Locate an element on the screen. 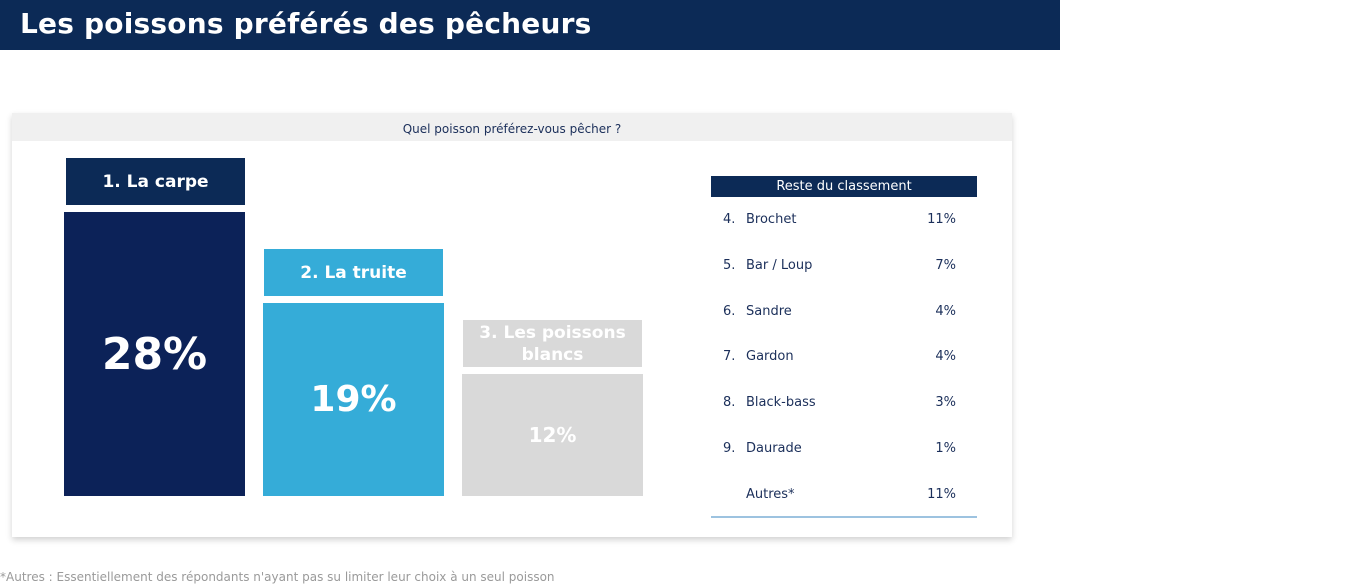 Image resolution: width=1366 pixels, height=584 pixels. ranking-bottom-rule is located at coordinates (844, 517).